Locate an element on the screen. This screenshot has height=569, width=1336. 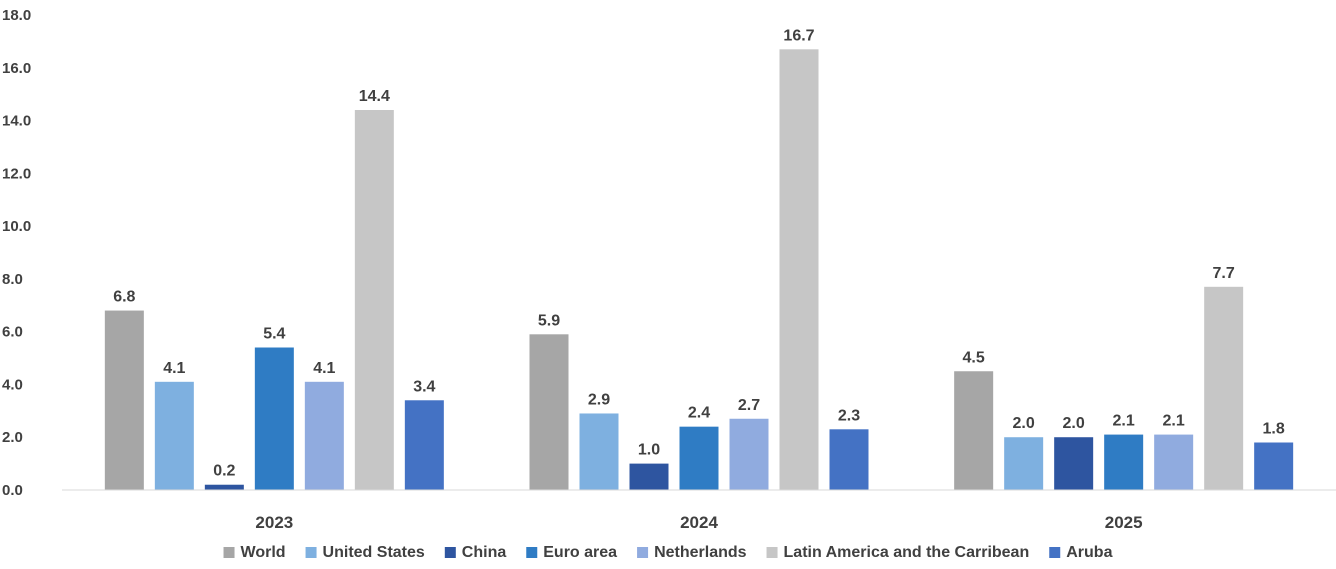
y-tick-label: 18.0 is located at coordinates (16, 15).